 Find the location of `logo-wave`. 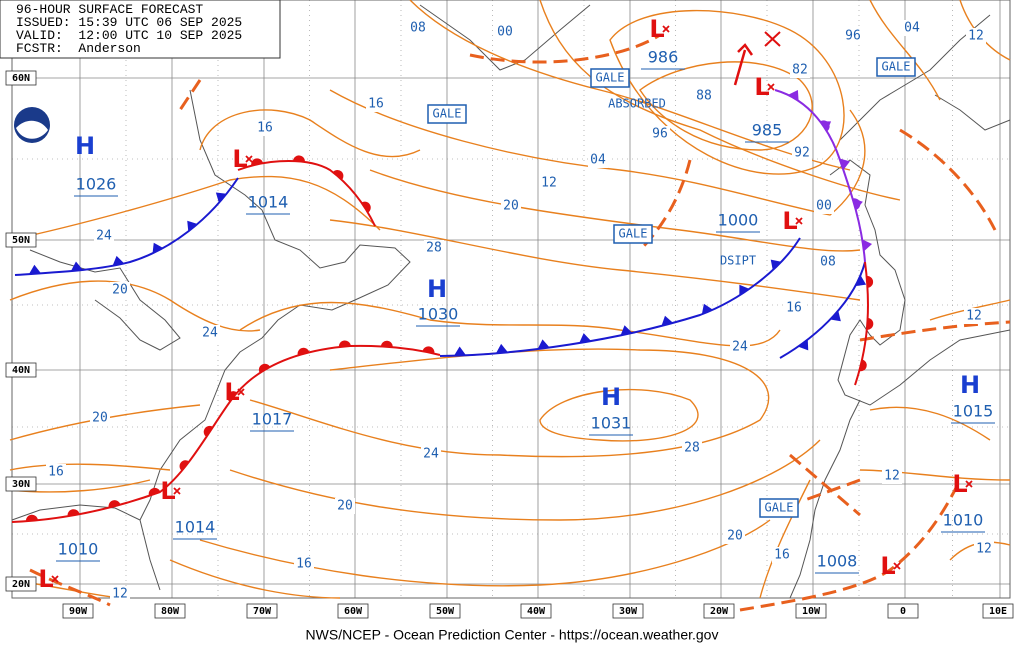

logo-wave is located at coordinates (32, 129).